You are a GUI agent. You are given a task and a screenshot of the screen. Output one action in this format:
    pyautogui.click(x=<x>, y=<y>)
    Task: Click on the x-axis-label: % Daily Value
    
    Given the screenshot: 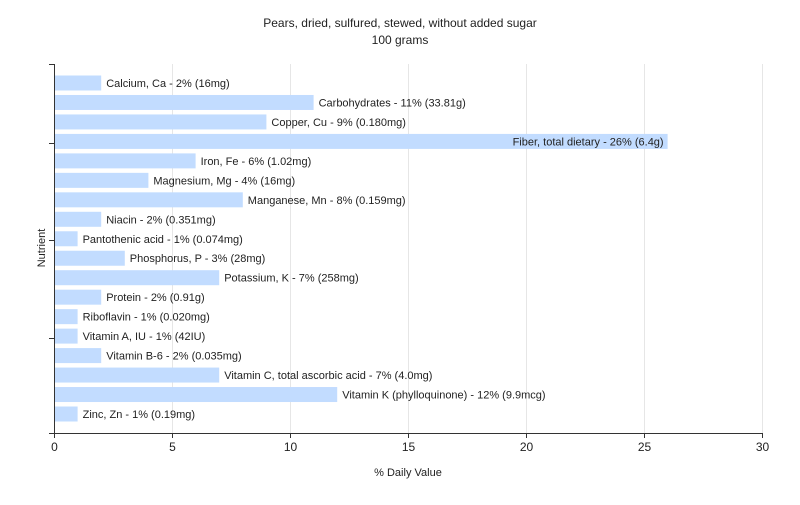 What is the action you would take?
    pyautogui.click(x=408, y=473)
    